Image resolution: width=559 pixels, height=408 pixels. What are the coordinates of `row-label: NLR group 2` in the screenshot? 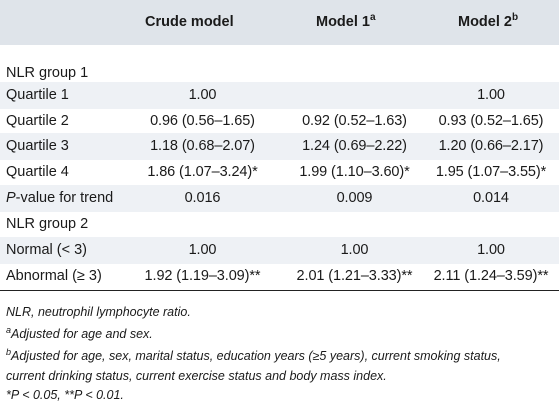 It's located at (47, 224).